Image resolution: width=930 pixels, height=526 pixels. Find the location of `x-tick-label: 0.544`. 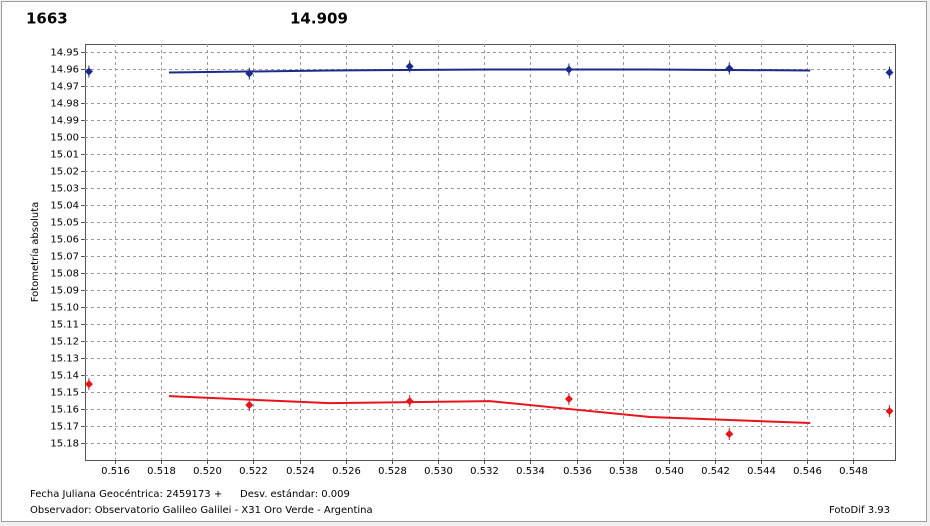

x-tick-label: 0.544 is located at coordinates (761, 471).